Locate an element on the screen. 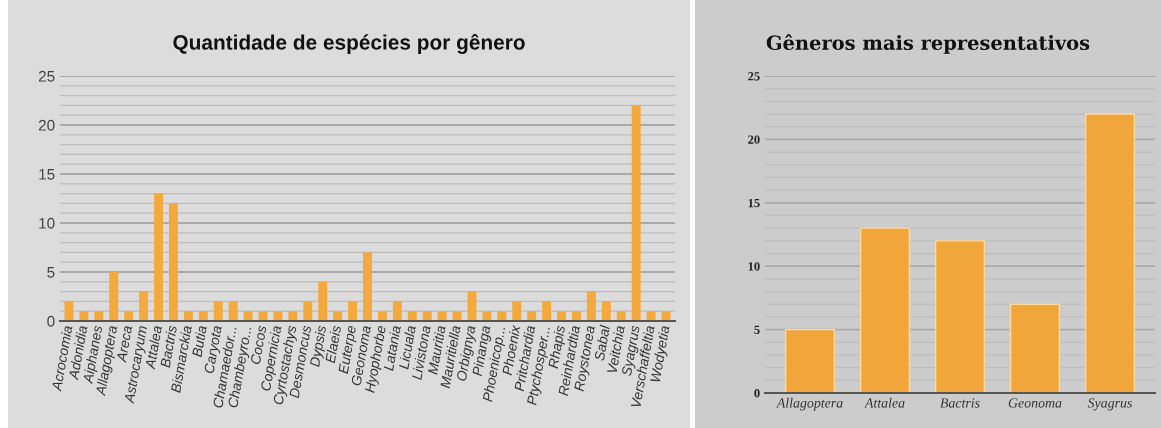  x-tick-label: Latania is located at coordinates (392, 348).